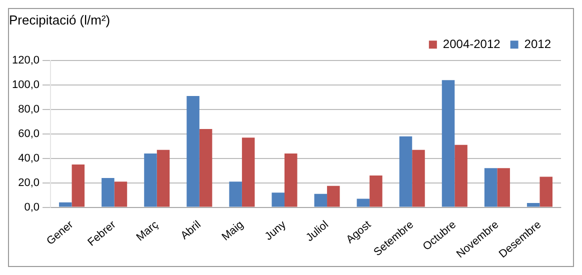  I want to click on y-tick-label: 100,0, so click(26, 85).